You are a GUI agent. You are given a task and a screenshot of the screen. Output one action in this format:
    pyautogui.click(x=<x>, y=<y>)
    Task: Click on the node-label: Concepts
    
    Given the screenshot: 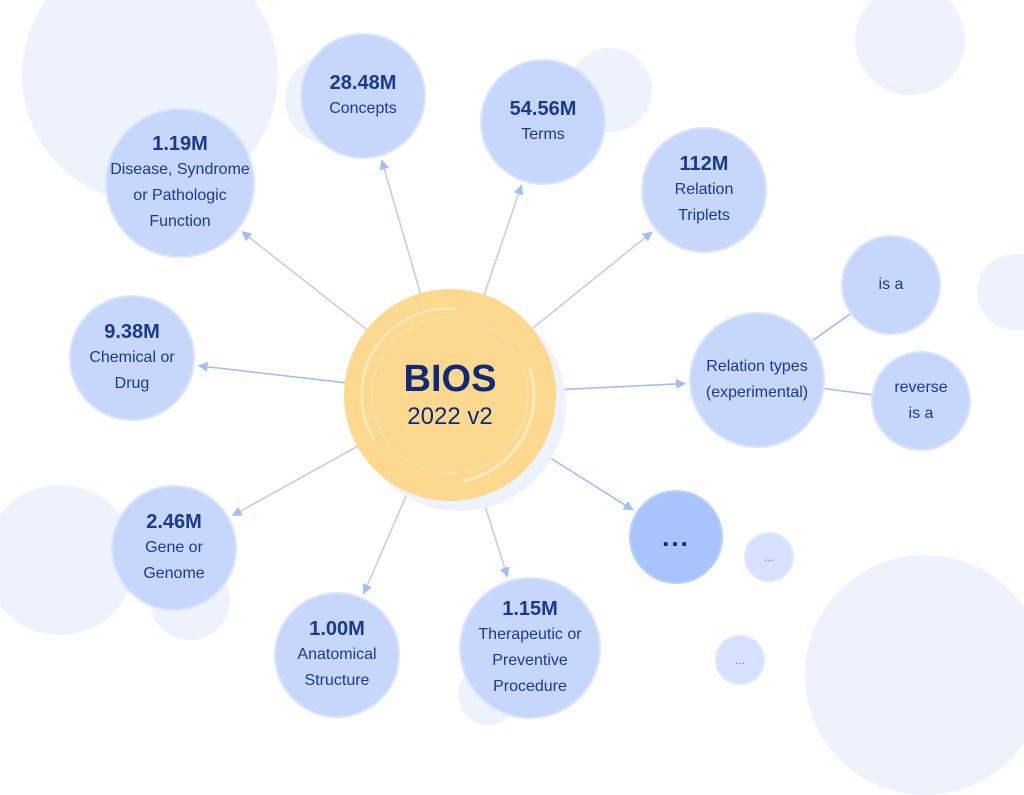 What is the action you would take?
    pyautogui.click(x=363, y=108)
    